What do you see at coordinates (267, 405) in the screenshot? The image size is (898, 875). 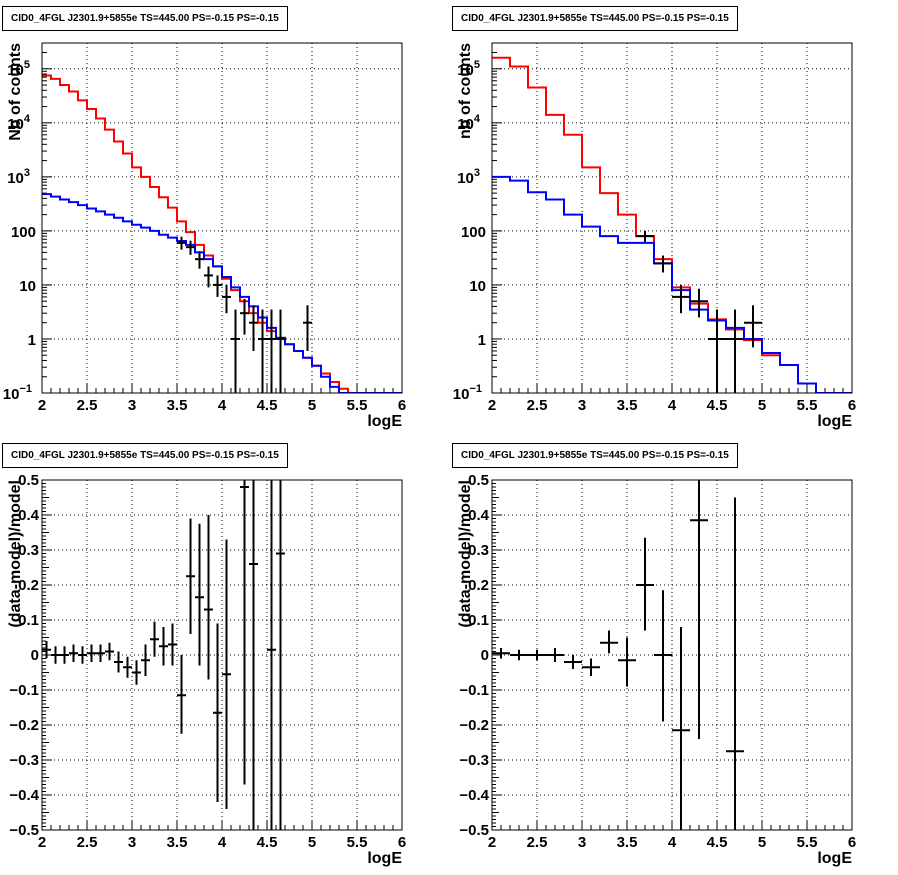 I see `x-tick-label: 4.5` at bounding box center [267, 405].